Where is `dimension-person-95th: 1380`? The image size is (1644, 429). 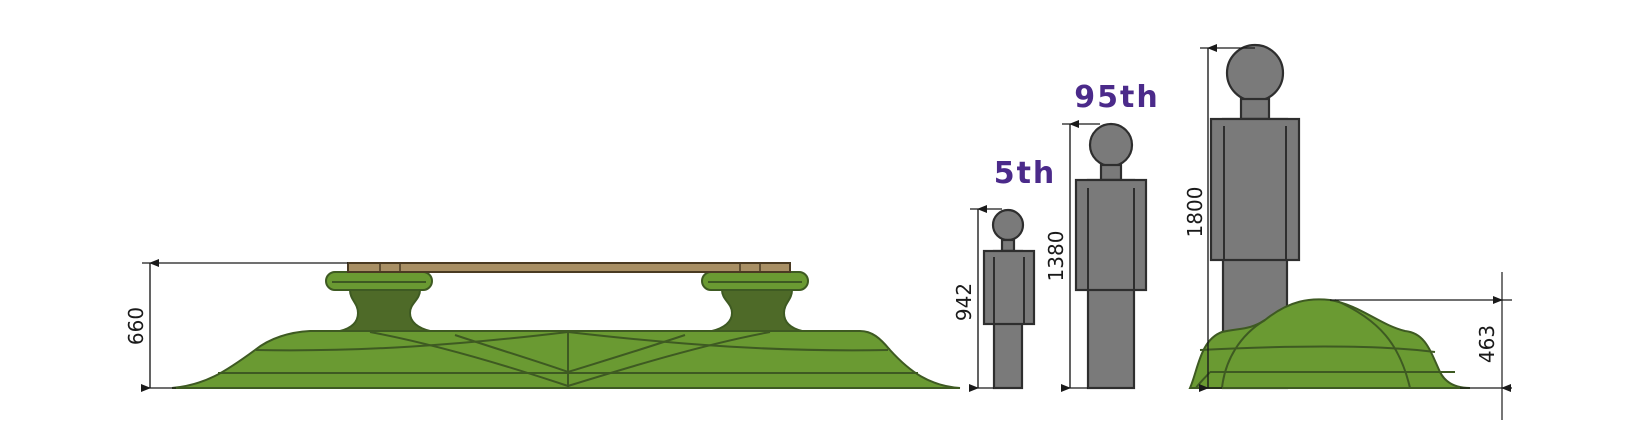
dimension-person-95th: 1380 is located at coordinates (1072, 256).